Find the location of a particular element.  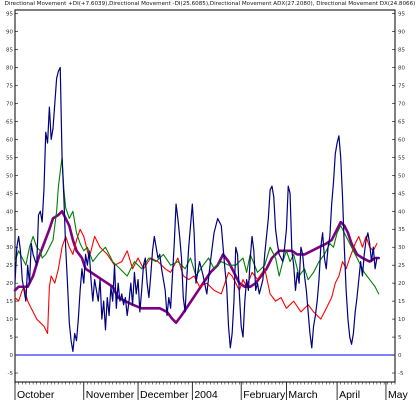

y-tick-label-left: 60 is located at coordinates (9, 140).